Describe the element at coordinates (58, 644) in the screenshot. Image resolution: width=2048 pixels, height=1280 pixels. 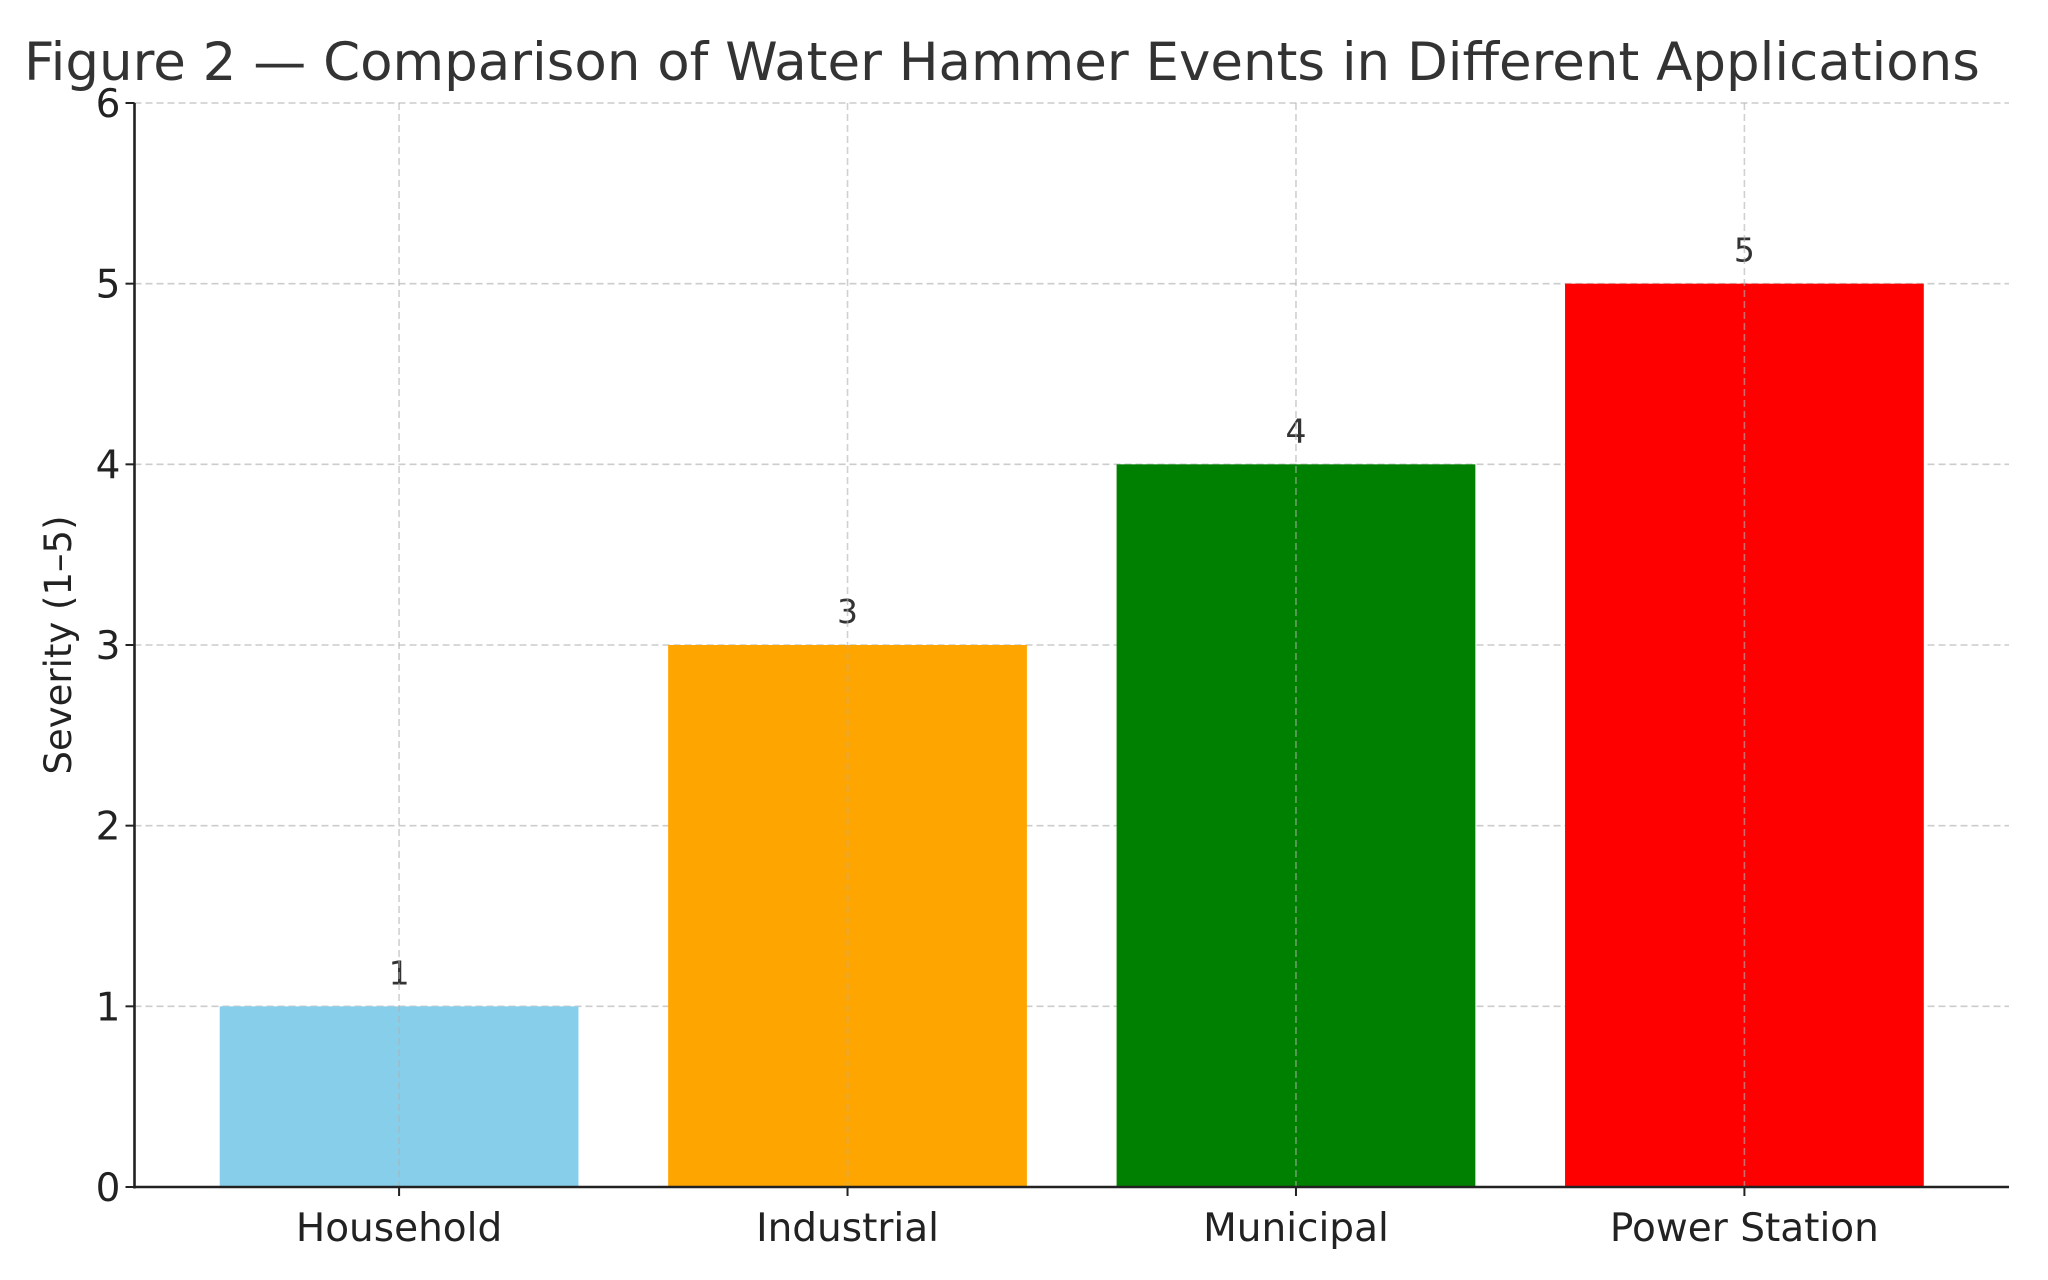
I see `y-axis-label: Severity (1–5)` at that location.